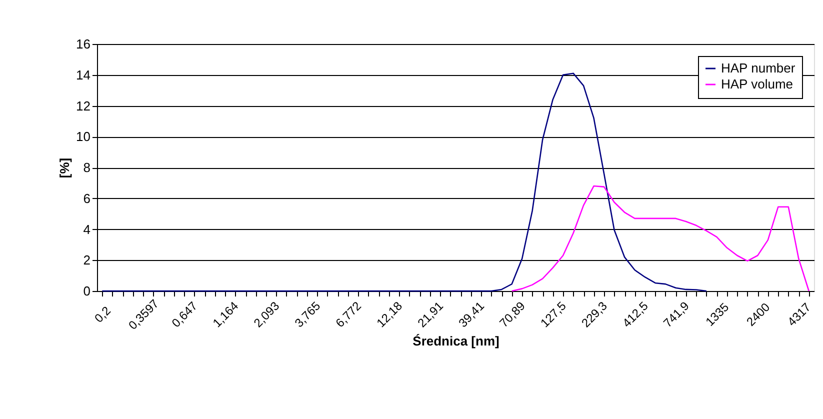 This screenshot has height=419, width=823. Describe the element at coordinates (86, 291) in the screenshot. I see `y-tick-label: 0` at that location.